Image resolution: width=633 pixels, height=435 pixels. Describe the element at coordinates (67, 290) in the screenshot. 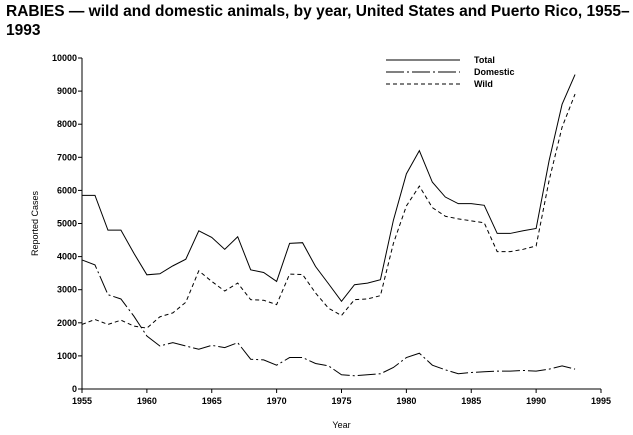

I see `y-tick-label: 3000` at that location.